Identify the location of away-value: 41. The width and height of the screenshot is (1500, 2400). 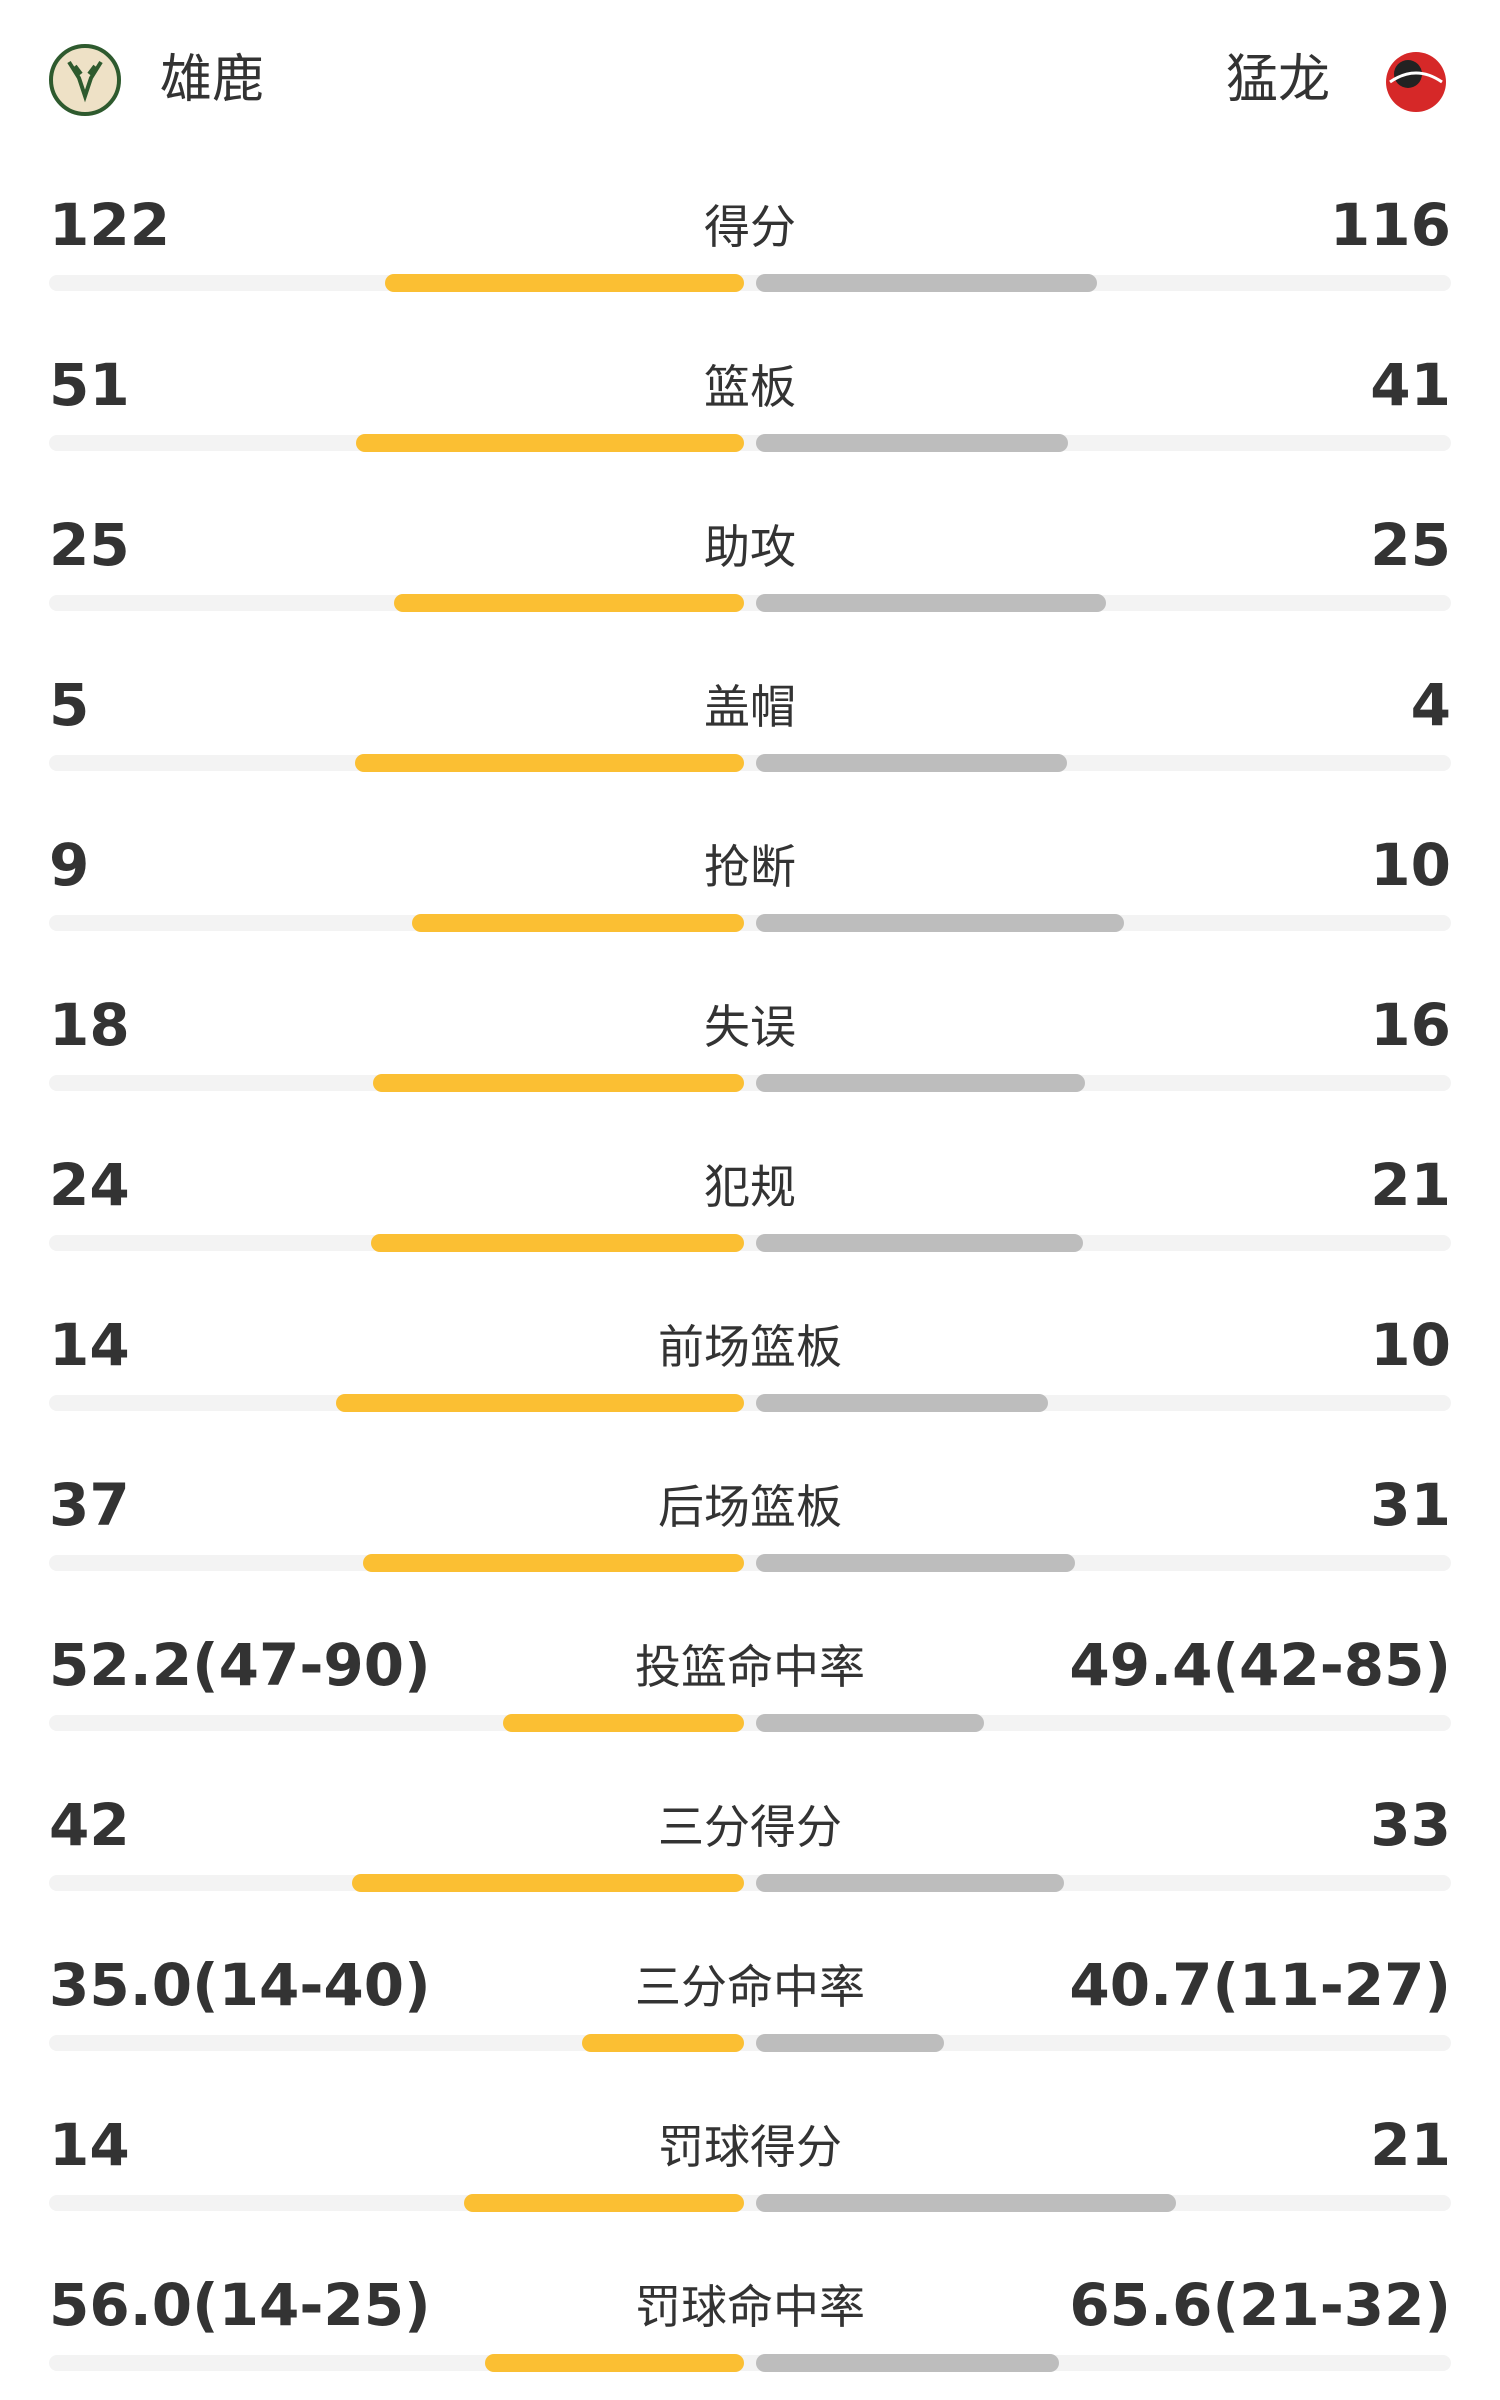
(1410, 385).